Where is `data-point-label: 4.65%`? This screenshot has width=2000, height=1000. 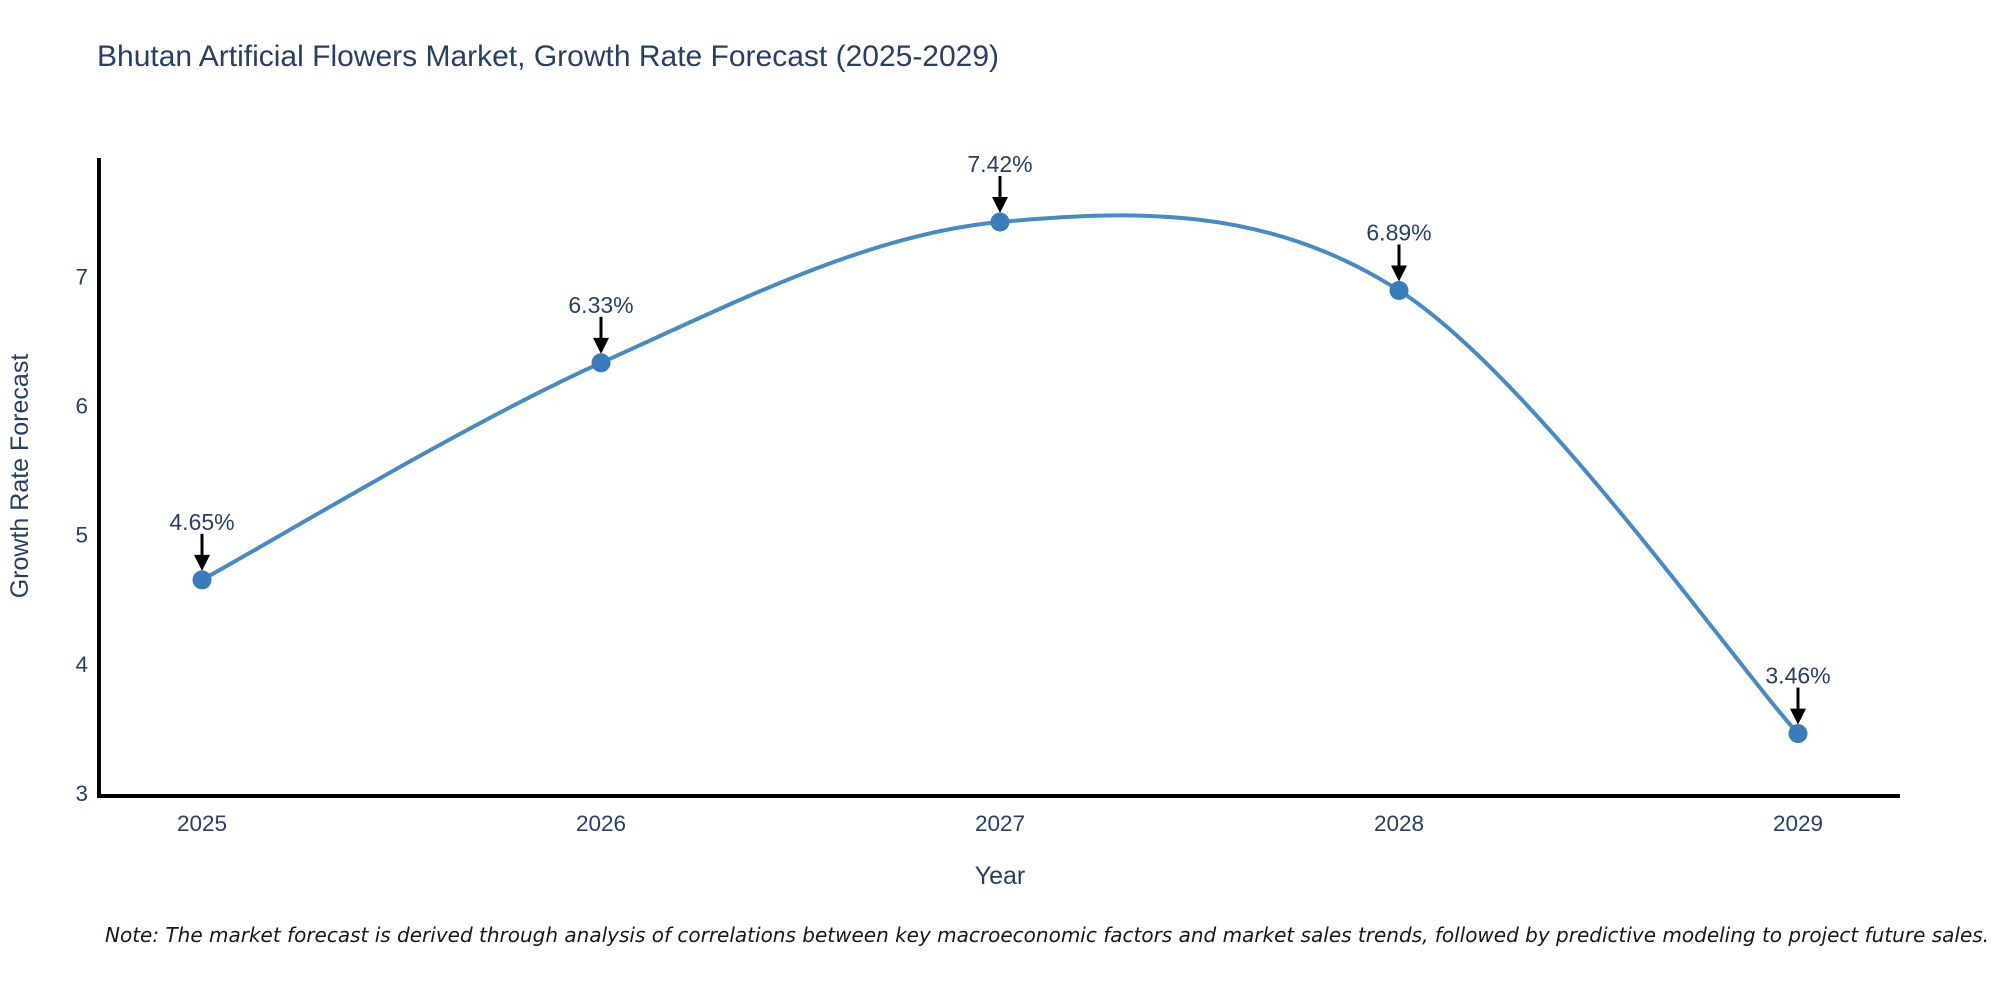
data-point-label: 4.65% is located at coordinates (201, 522).